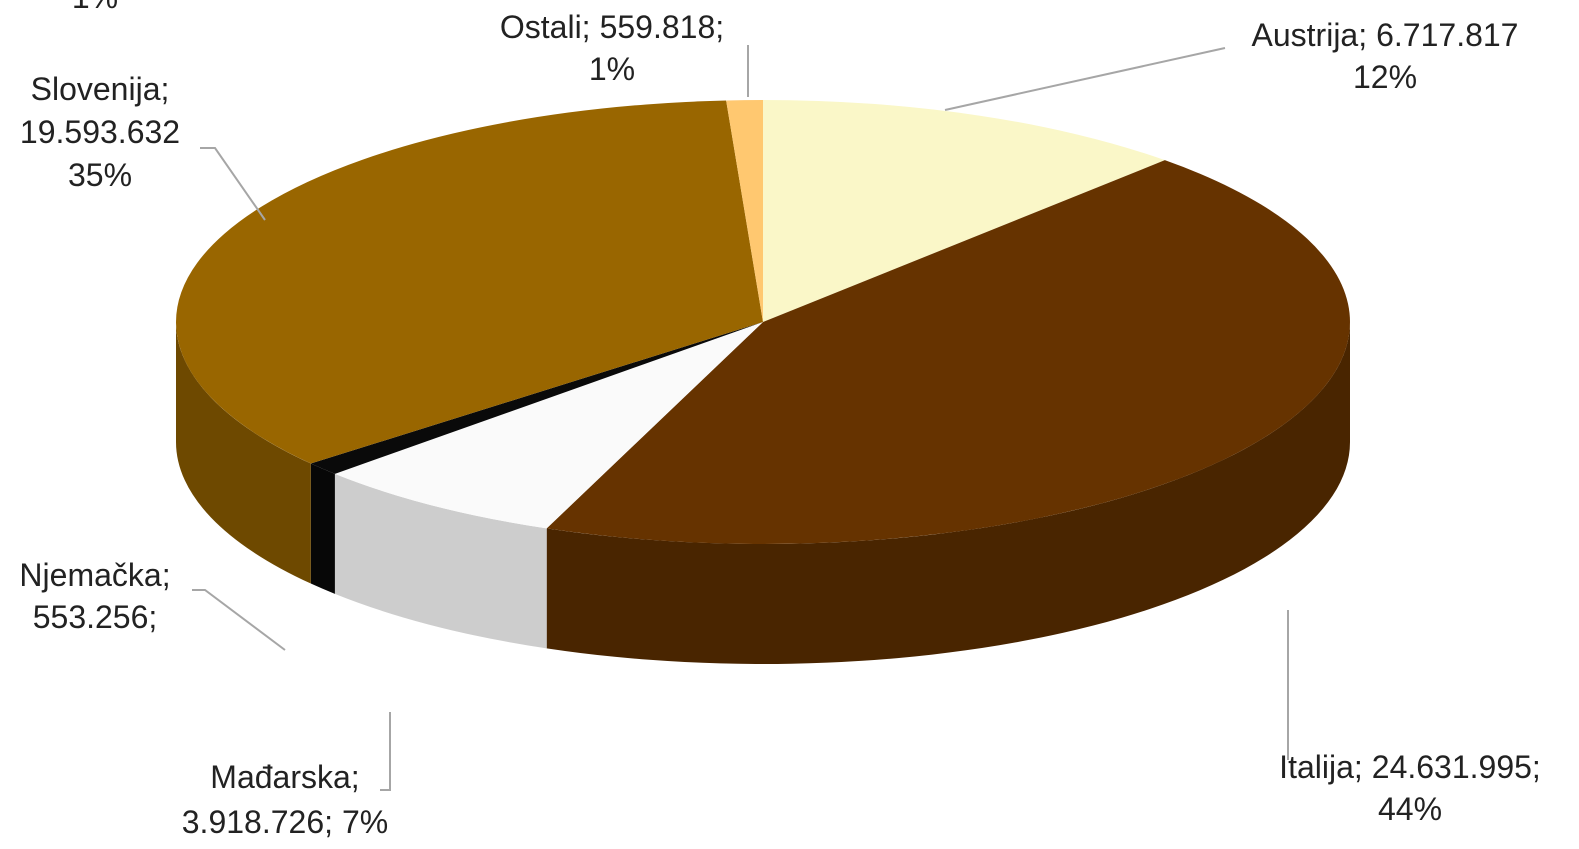 The height and width of the screenshot is (849, 1579). I want to click on label-part: Austrija, so click(1305, 35).